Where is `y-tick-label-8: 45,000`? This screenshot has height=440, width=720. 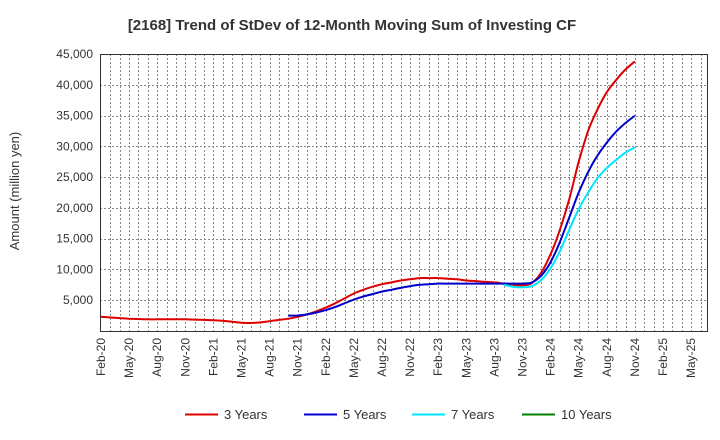
y-tick-label-8: 45,000 is located at coordinates (74, 54).